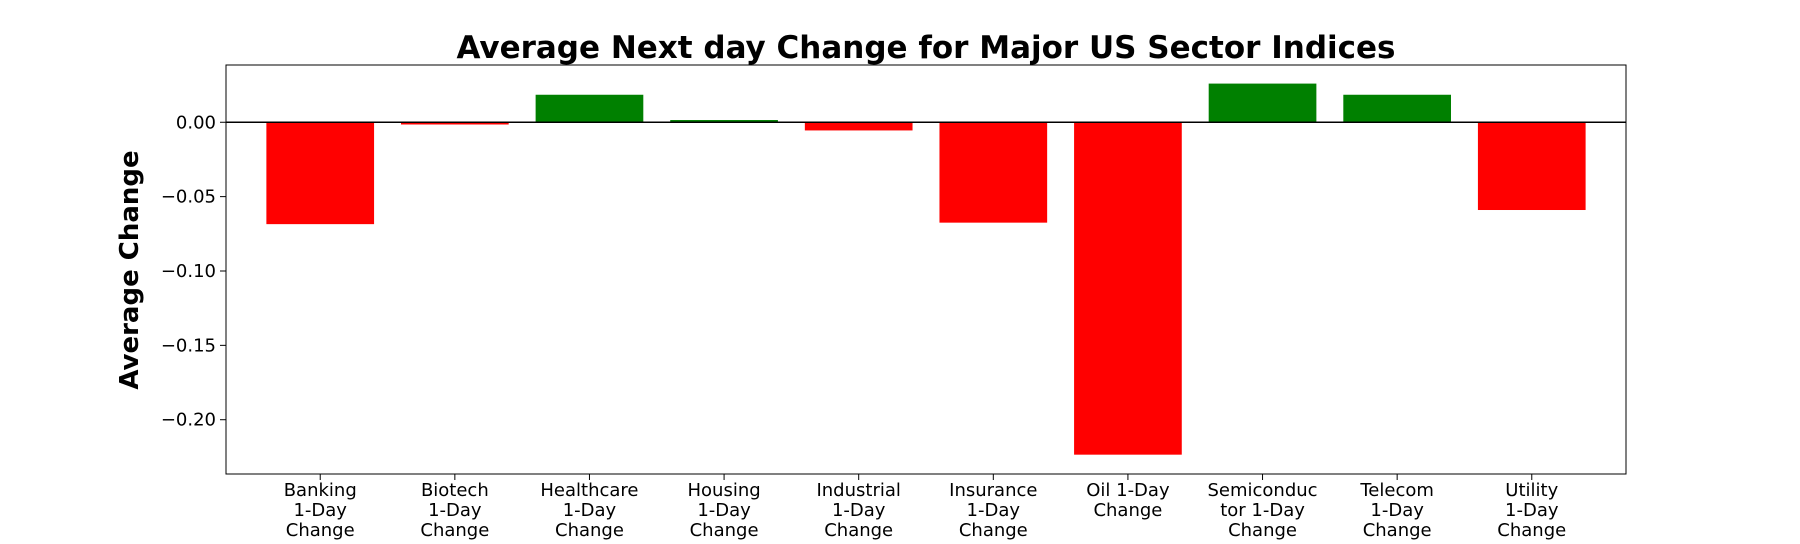  What do you see at coordinates (188, 345) in the screenshot?
I see `y-tick-label: −0.15` at bounding box center [188, 345].